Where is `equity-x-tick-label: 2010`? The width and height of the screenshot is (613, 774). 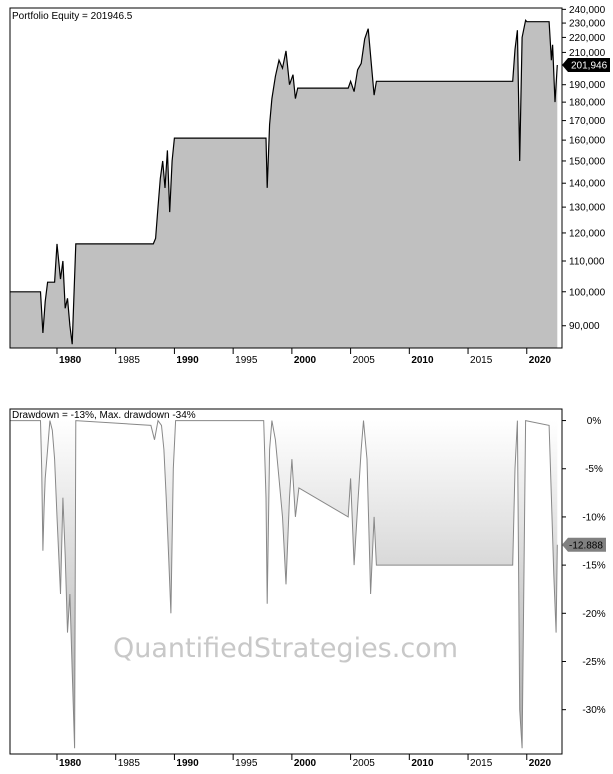 equity-x-tick-label: 2010 is located at coordinates (422, 360).